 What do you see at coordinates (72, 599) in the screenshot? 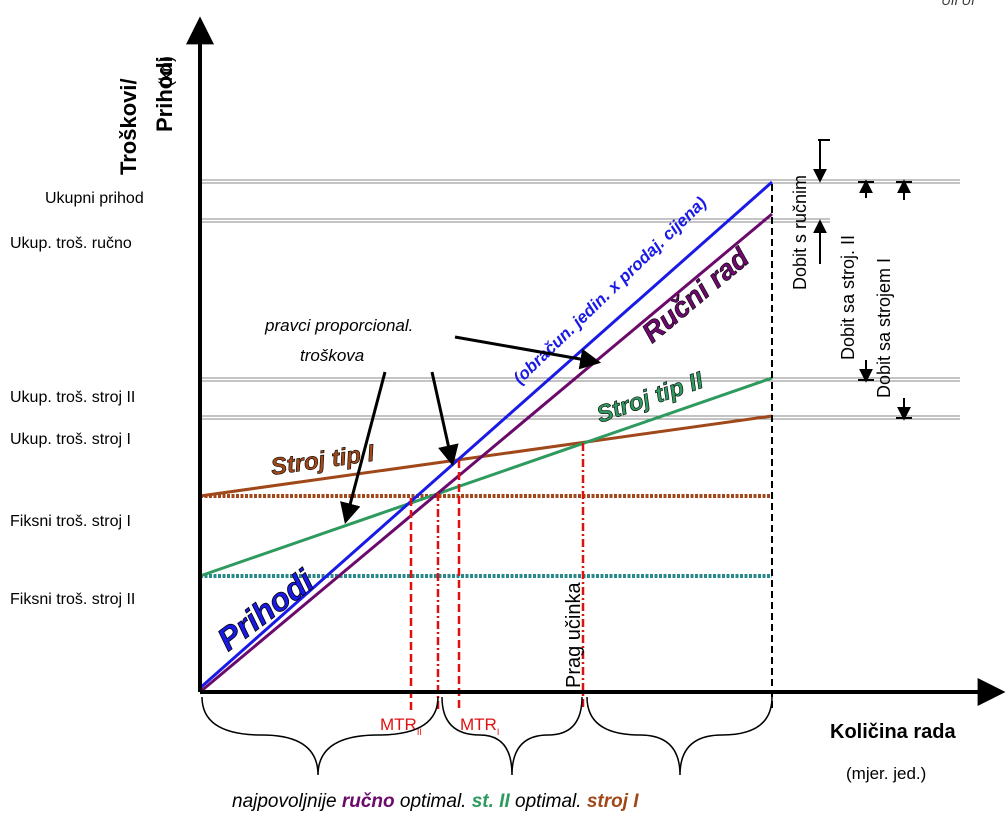
I see `label-fiksni-tros-stroj-ii: Fiksni troš. stroj II` at bounding box center [72, 599].